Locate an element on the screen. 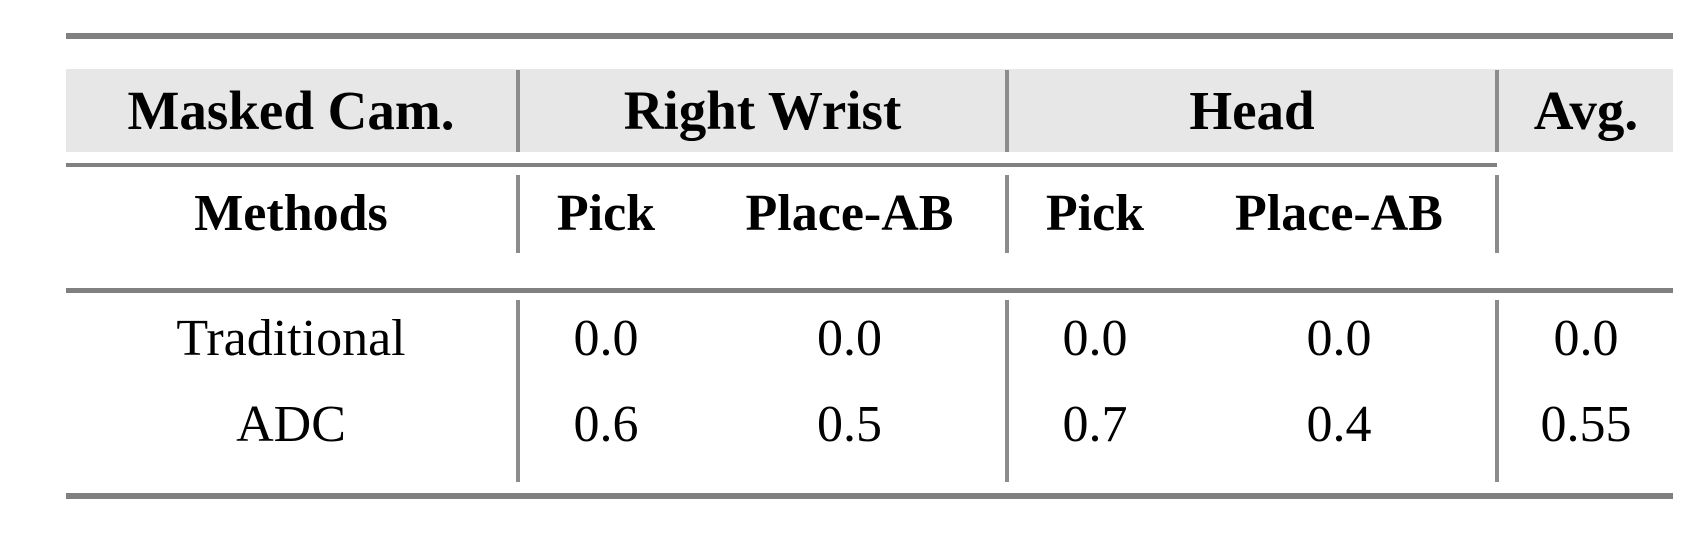 This screenshot has width=1698, height=536. header-band is located at coordinates (869, 110).